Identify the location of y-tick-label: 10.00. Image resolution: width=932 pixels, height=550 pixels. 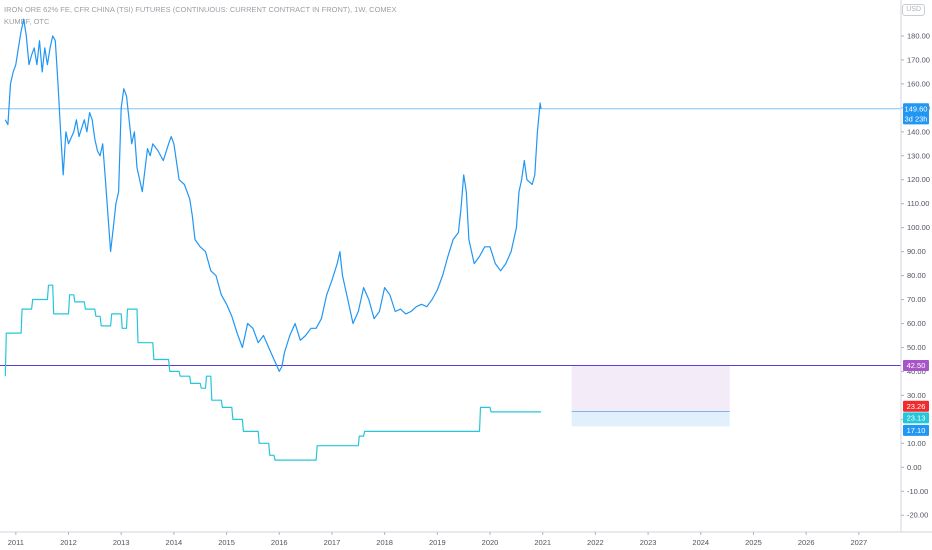
(916, 443).